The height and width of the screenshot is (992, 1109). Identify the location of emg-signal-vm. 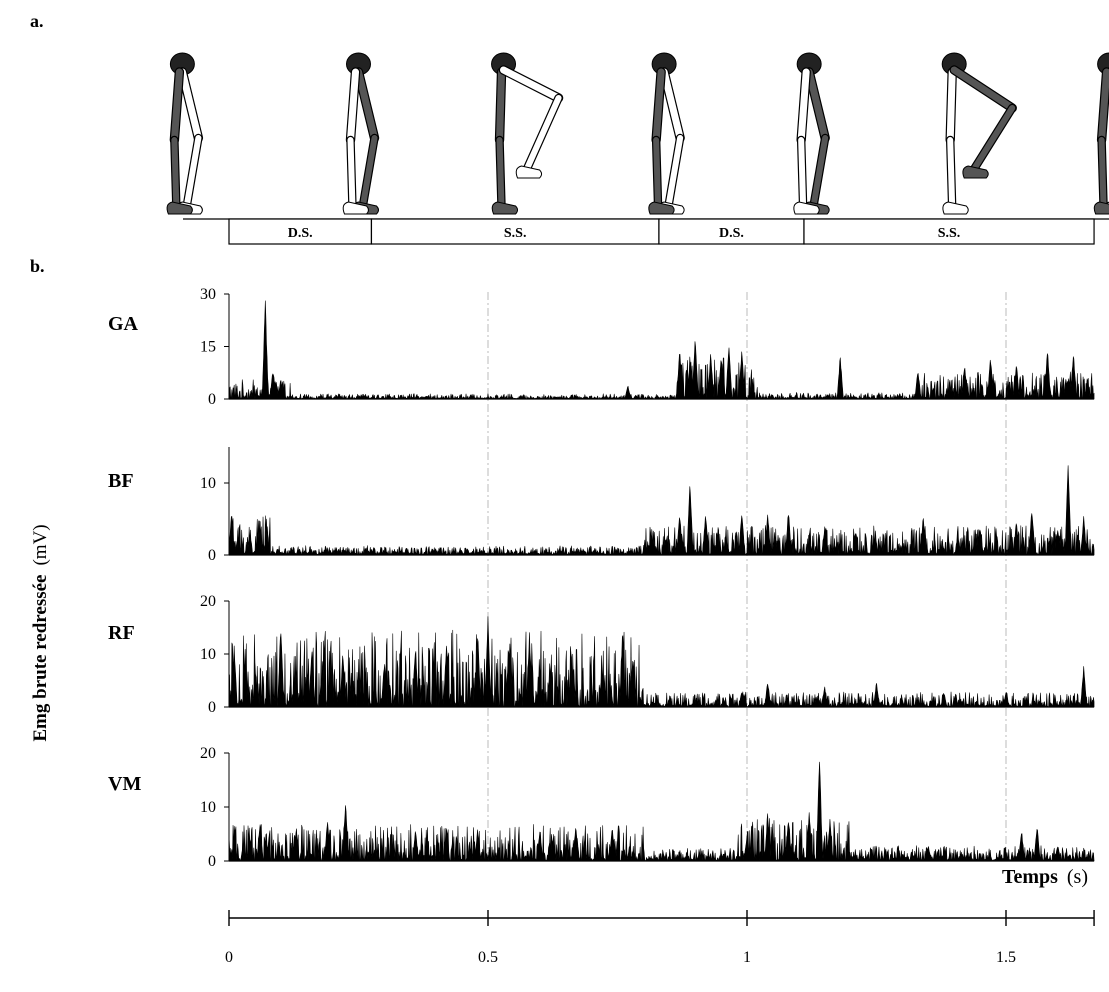
(661, 811).